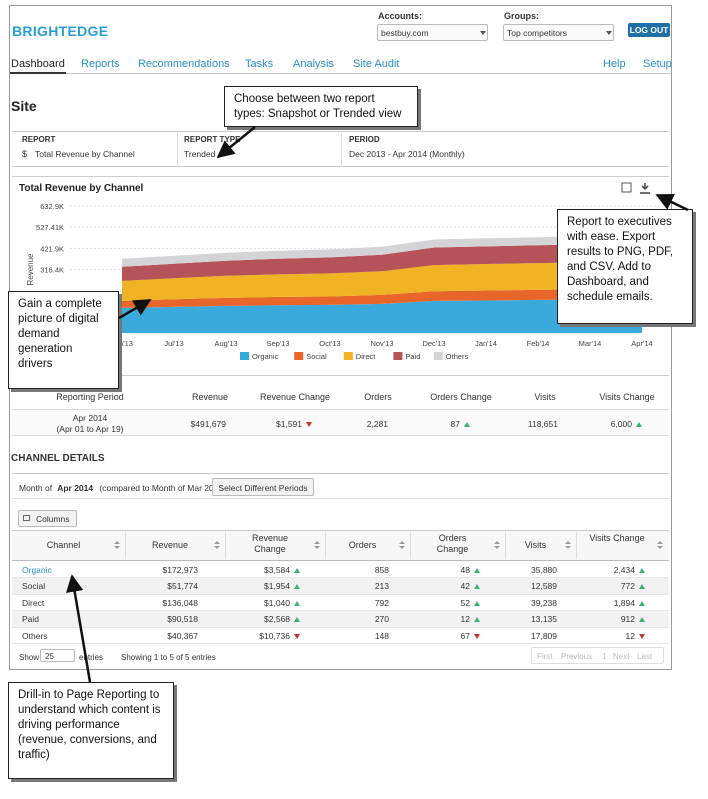  What do you see at coordinates (259, 64) in the screenshot?
I see `nav-item: Tasks` at bounding box center [259, 64].